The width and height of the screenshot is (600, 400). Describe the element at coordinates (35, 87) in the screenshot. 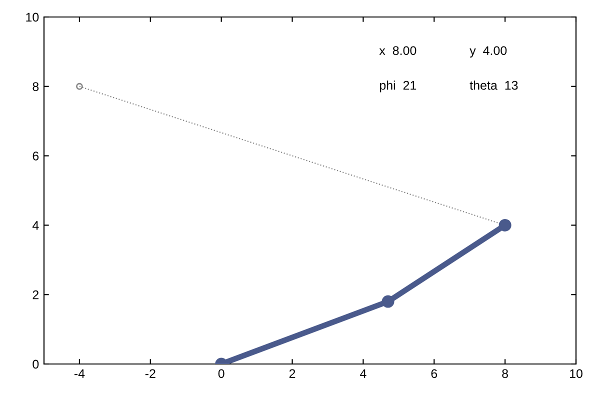

I see `y-tick-label: 8` at that location.